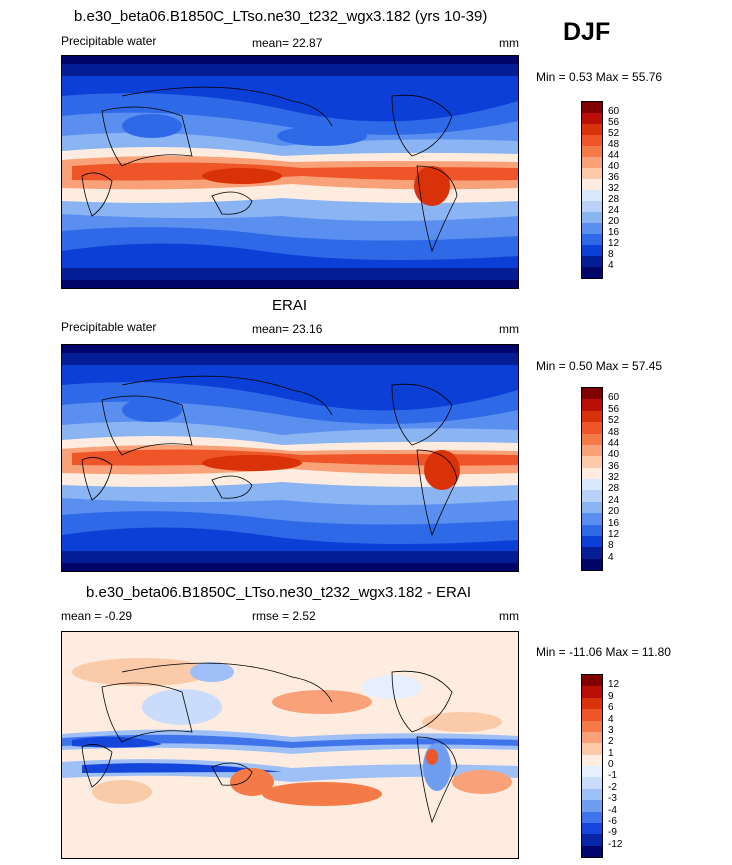  I want to click on colorbar-tick-label: 24, so click(614, 210).